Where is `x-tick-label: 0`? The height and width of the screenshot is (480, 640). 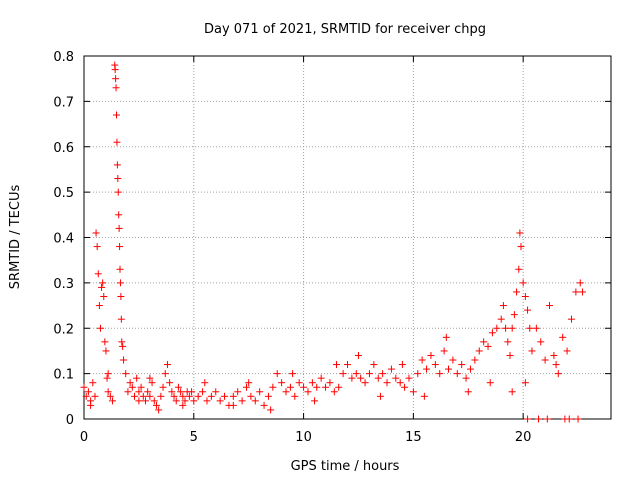 x-tick-label: 0 is located at coordinates (84, 437).